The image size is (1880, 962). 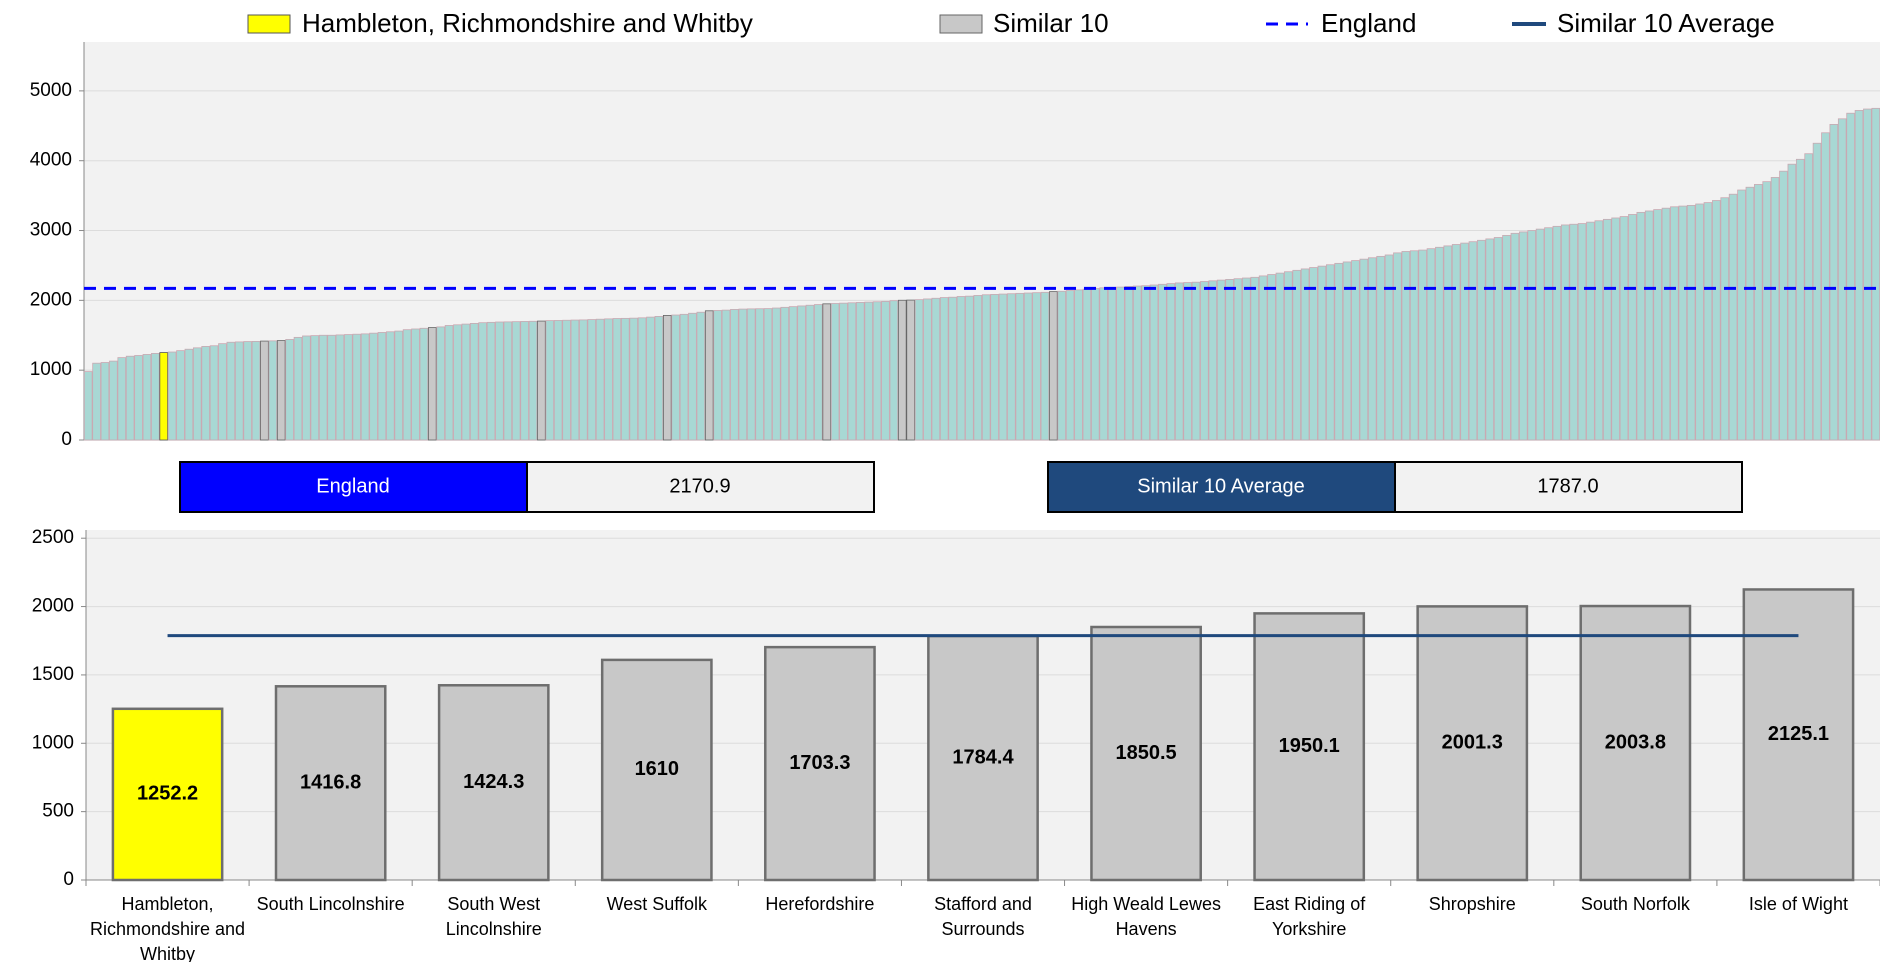 What do you see at coordinates (1368, 23) in the screenshot?
I see `legend-label: England` at bounding box center [1368, 23].